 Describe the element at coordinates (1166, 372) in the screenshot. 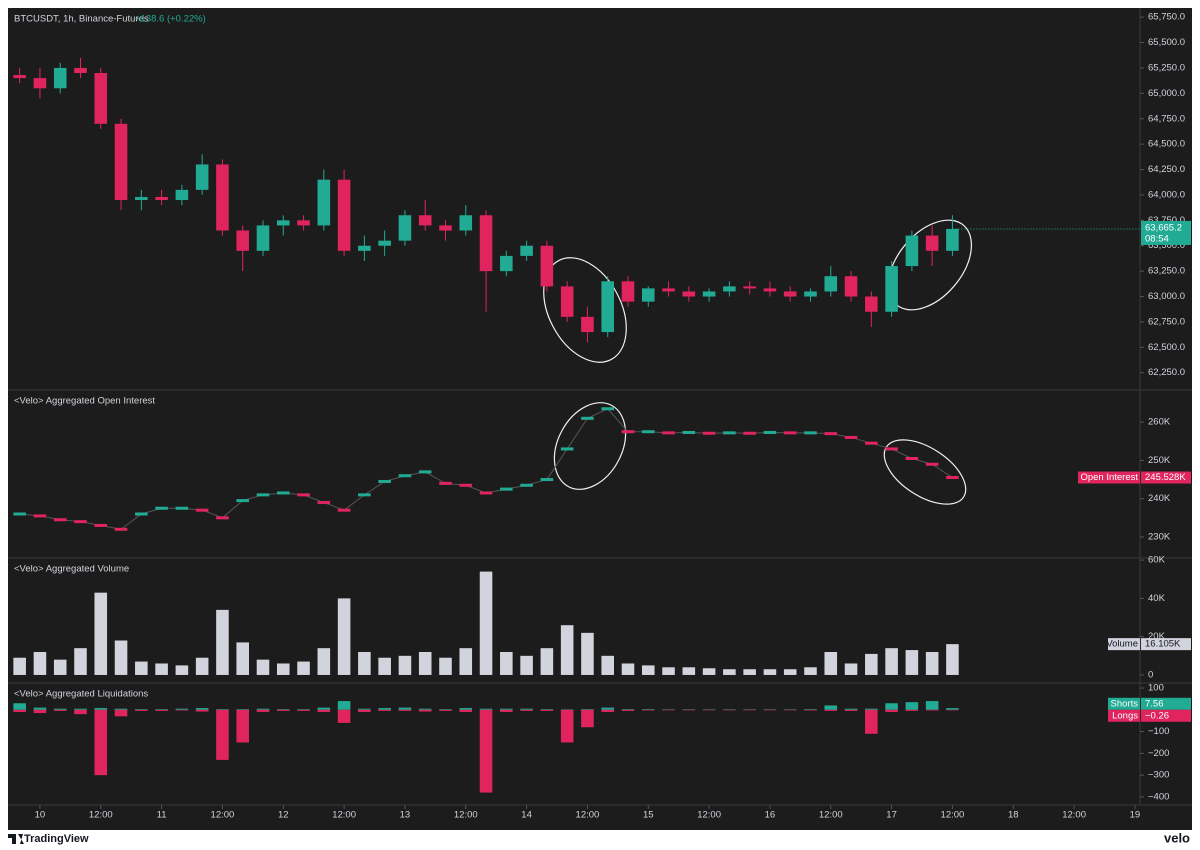

I see `y-tick-label: 62,250.0` at that location.